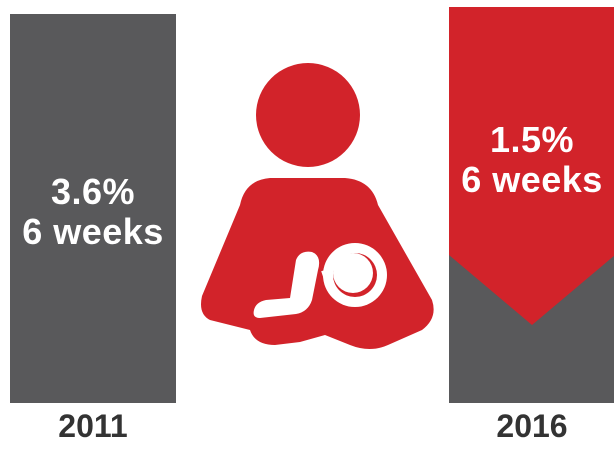  What do you see at coordinates (532, 139) in the screenshot?
I see `bar-label-2016-value: 1.5%` at bounding box center [532, 139].